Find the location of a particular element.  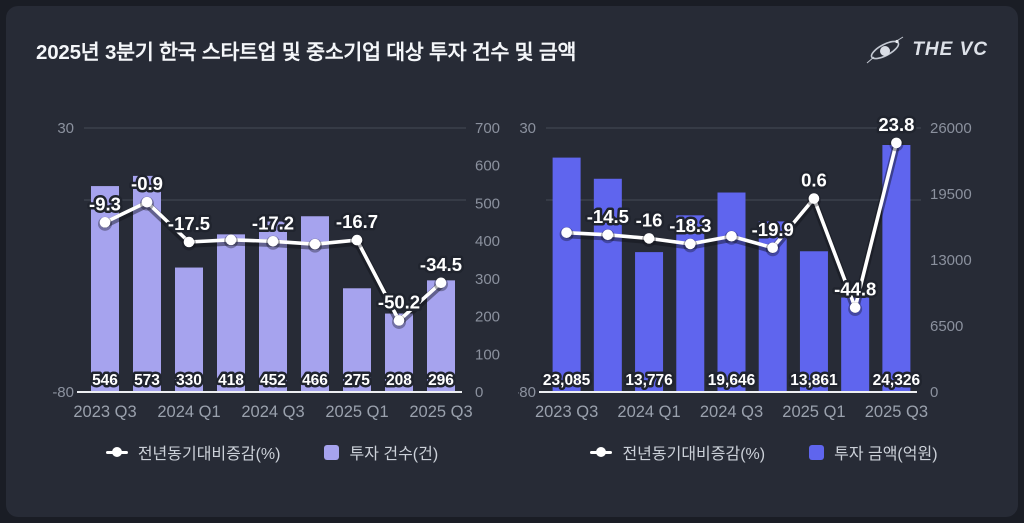

svg-text: -18.3 is located at coordinates (690, 225).